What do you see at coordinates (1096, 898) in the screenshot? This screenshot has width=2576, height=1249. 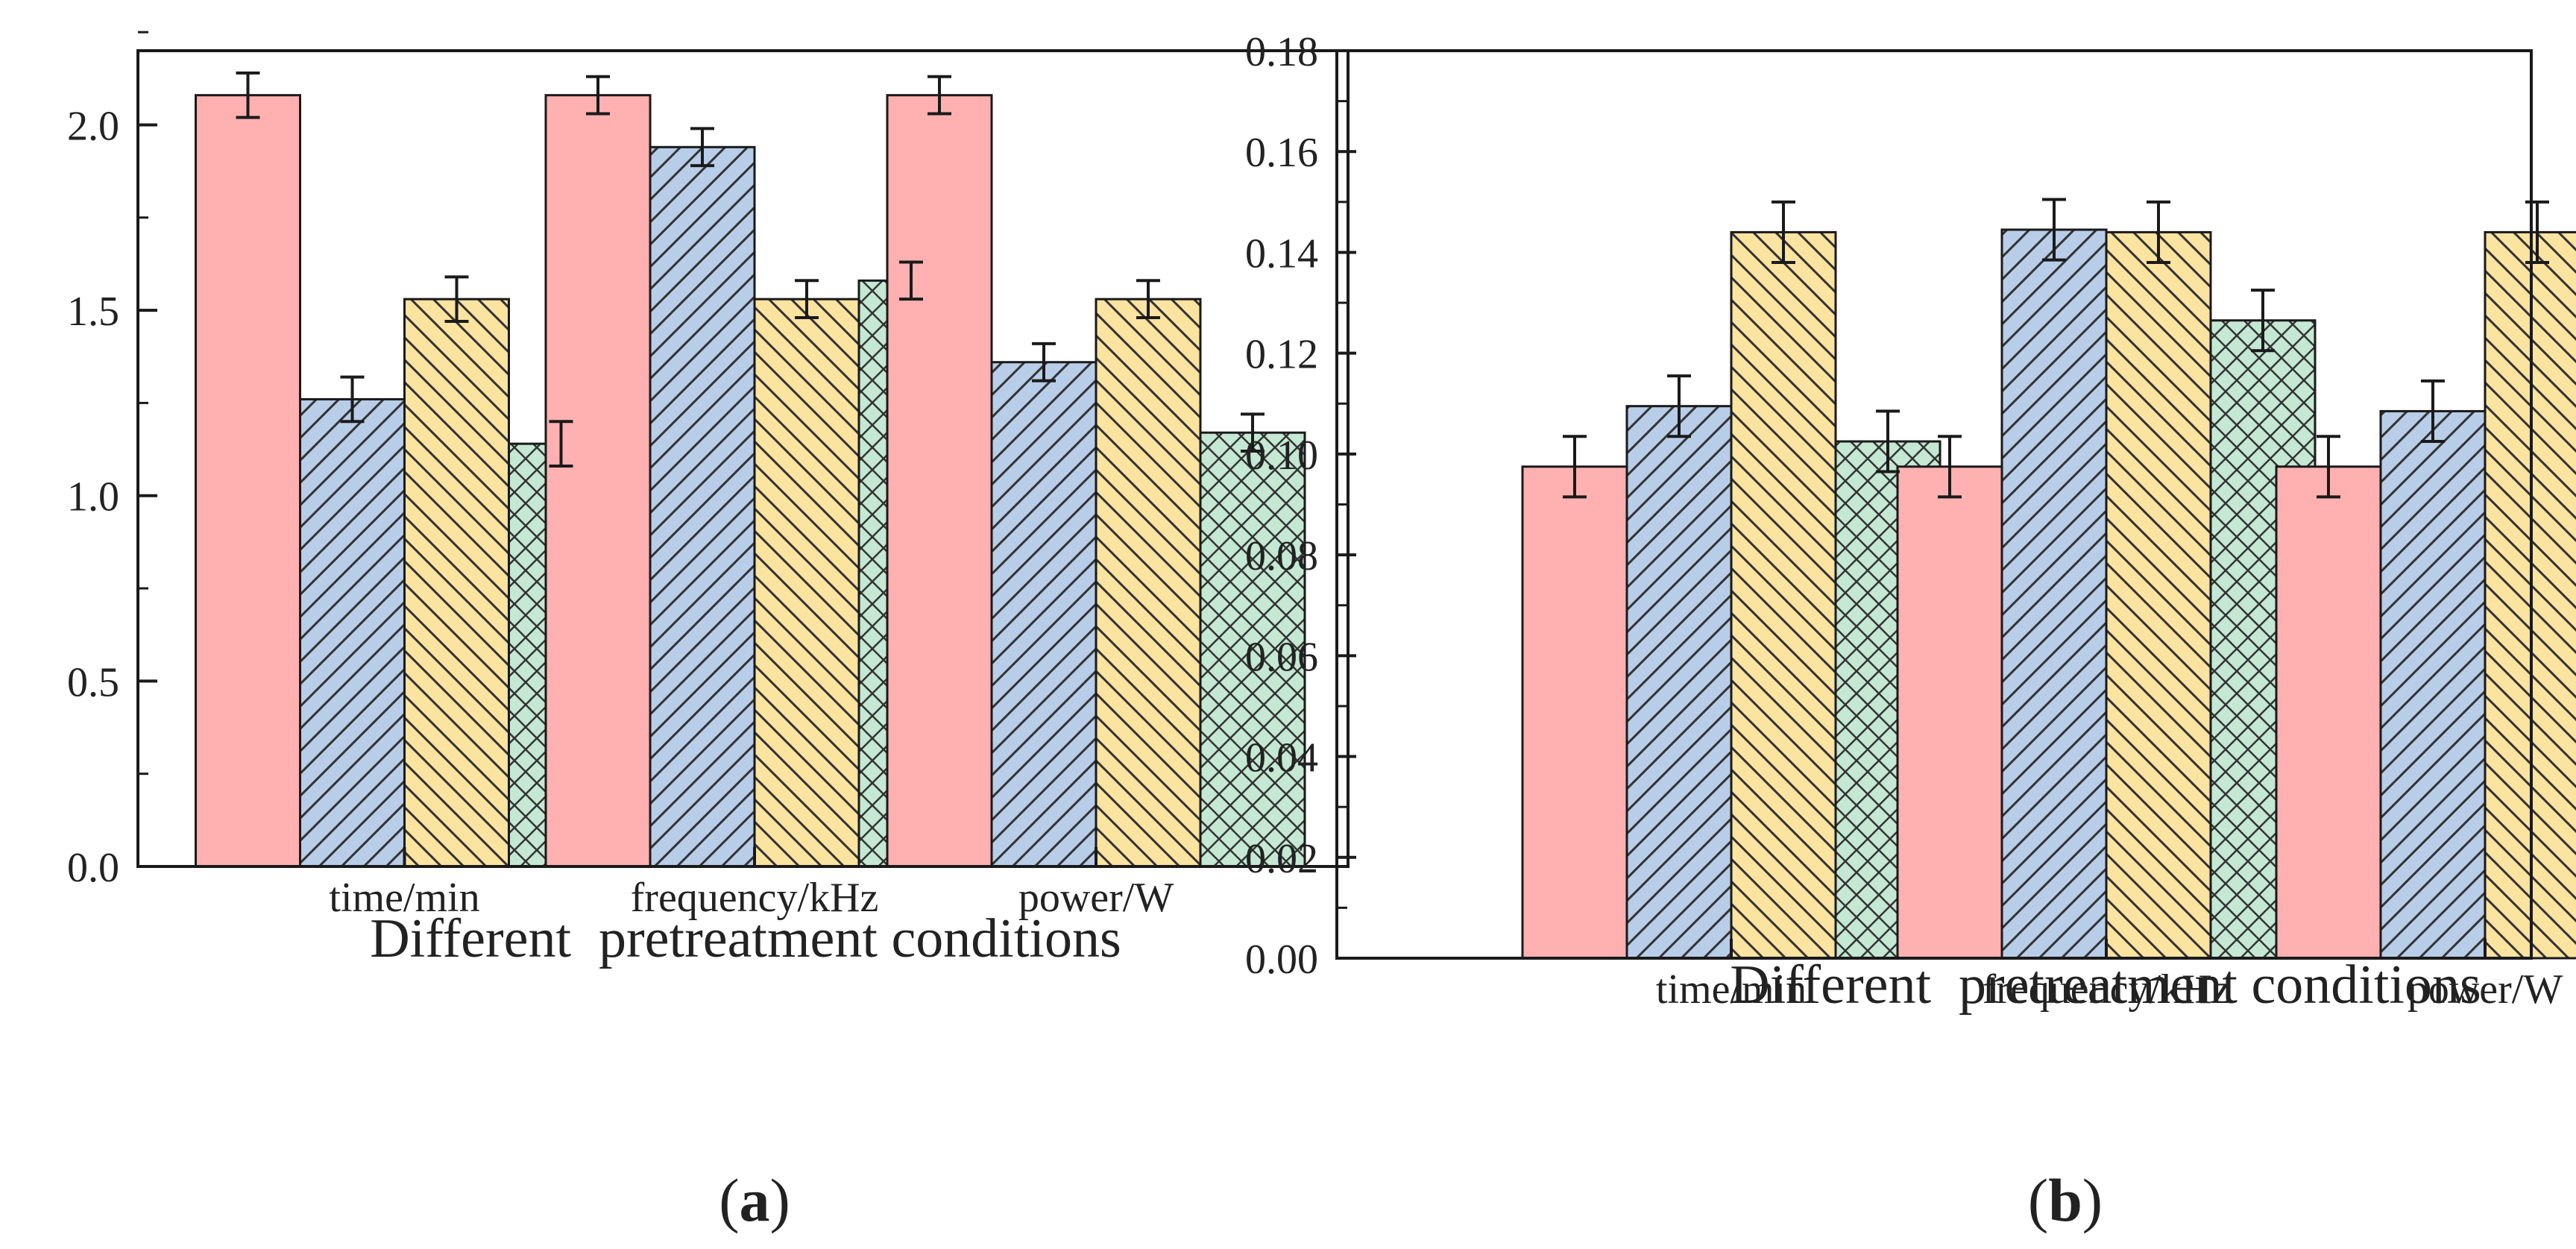 I see `category-label-a-2: power/W` at bounding box center [1096, 898].